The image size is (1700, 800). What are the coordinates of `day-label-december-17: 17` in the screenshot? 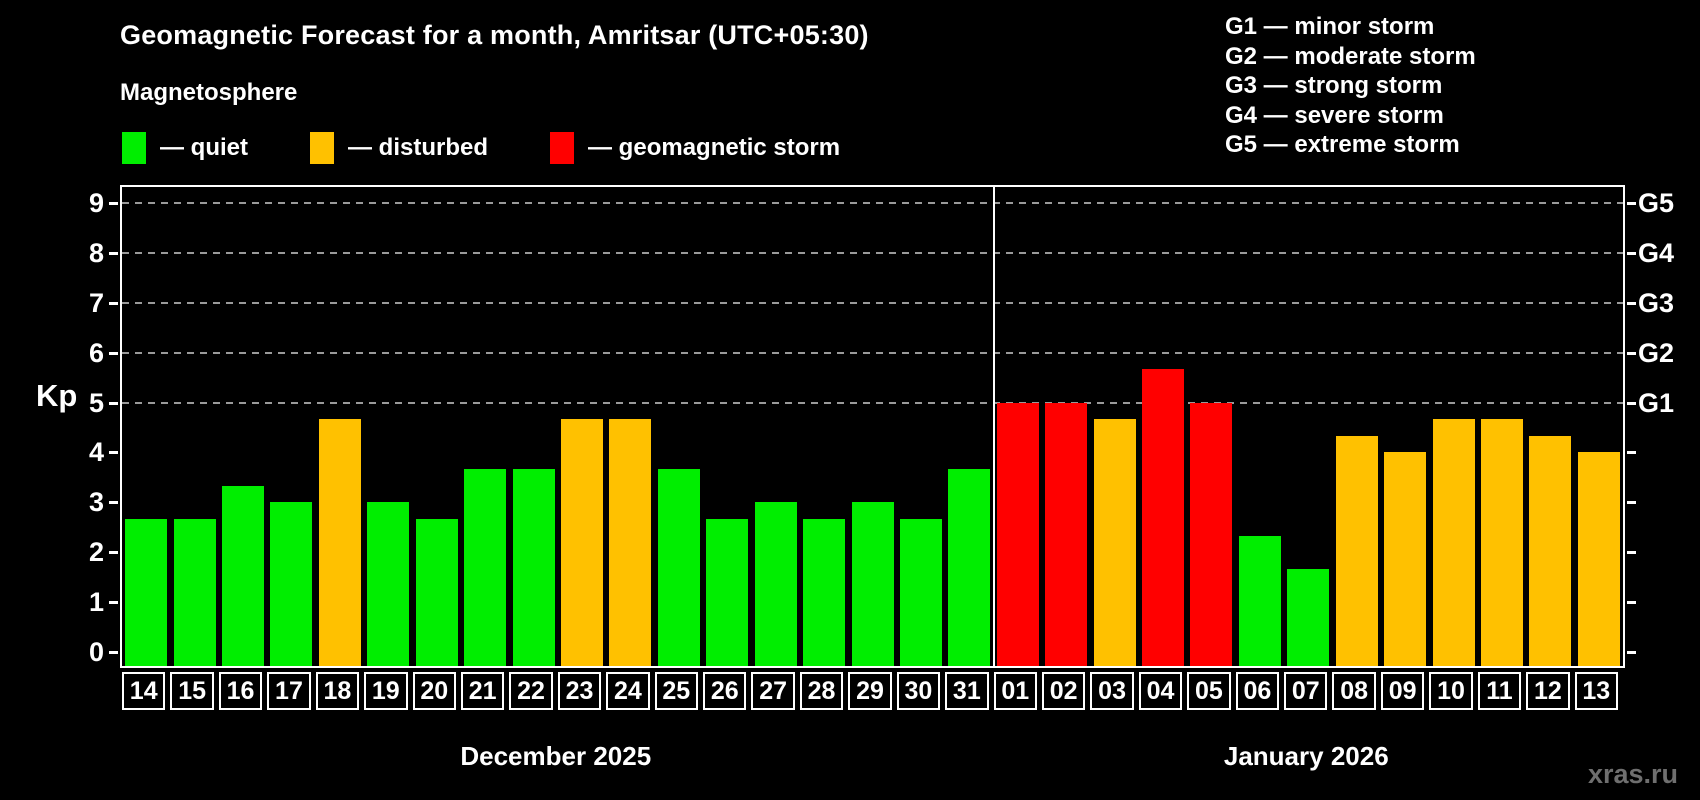 It's located at (289, 691).